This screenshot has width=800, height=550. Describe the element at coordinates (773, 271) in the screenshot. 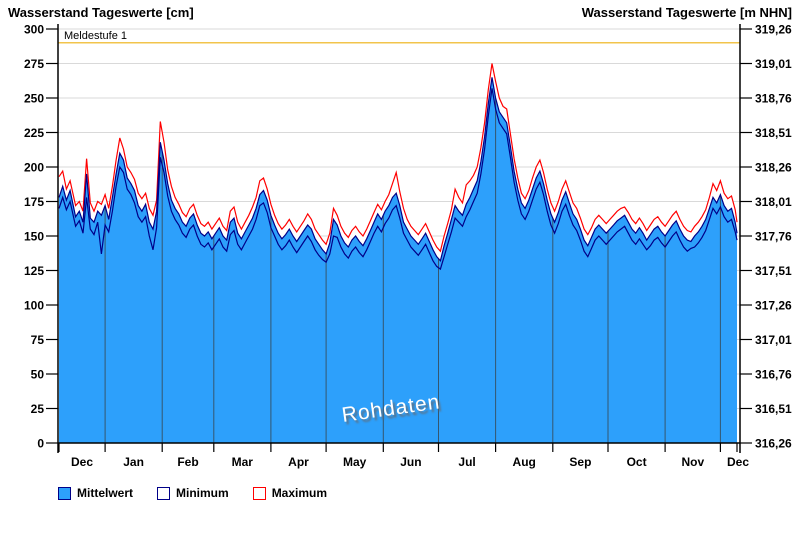

I see `svg-text: 317,51` at that location.